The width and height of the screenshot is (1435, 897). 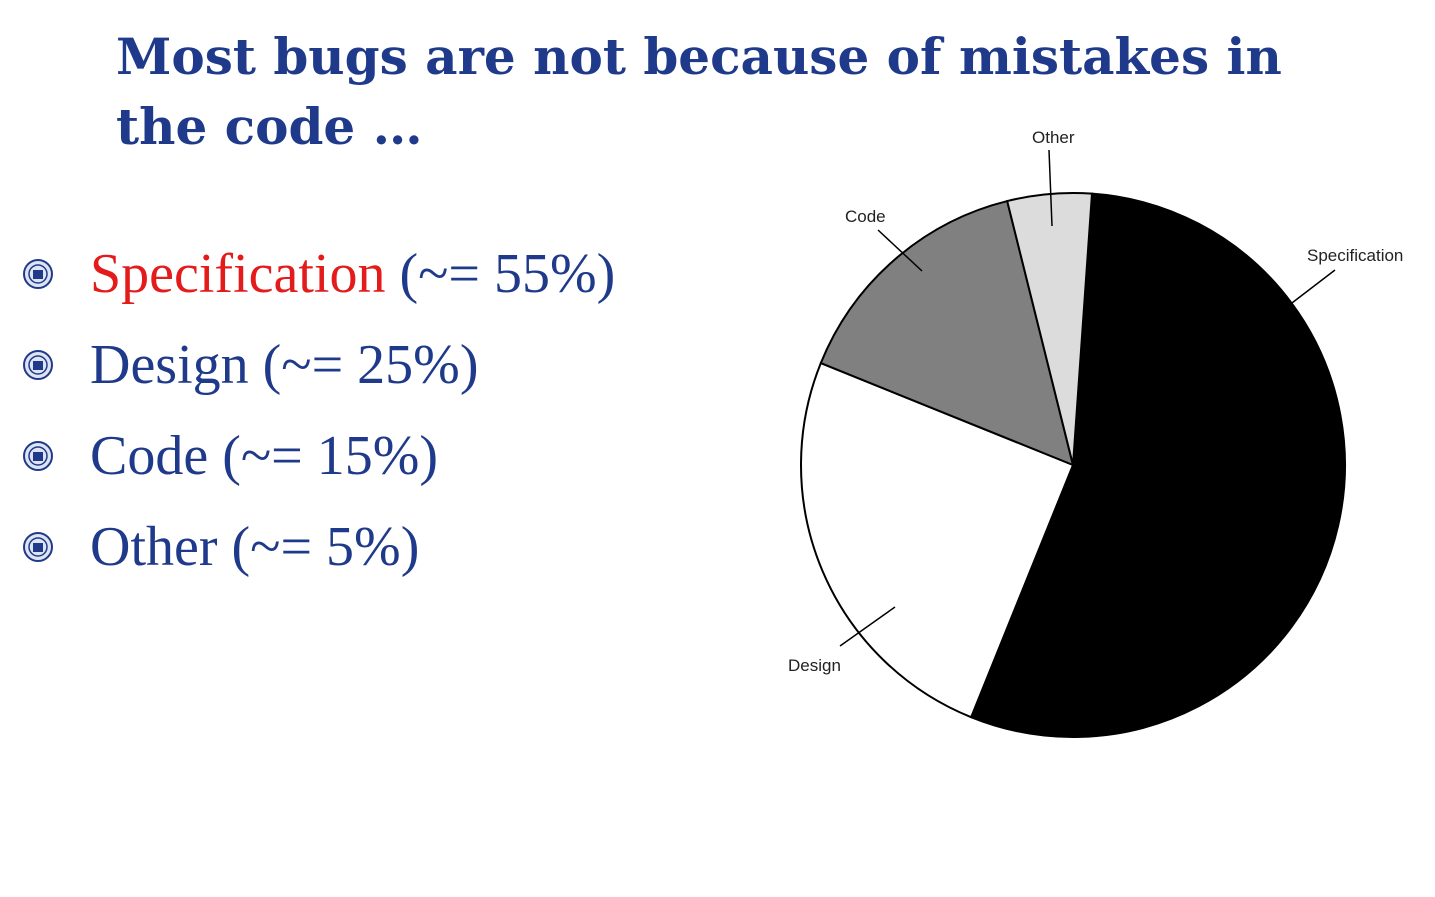 I want to click on pie-leader-line-design, so click(x=867, y=626).